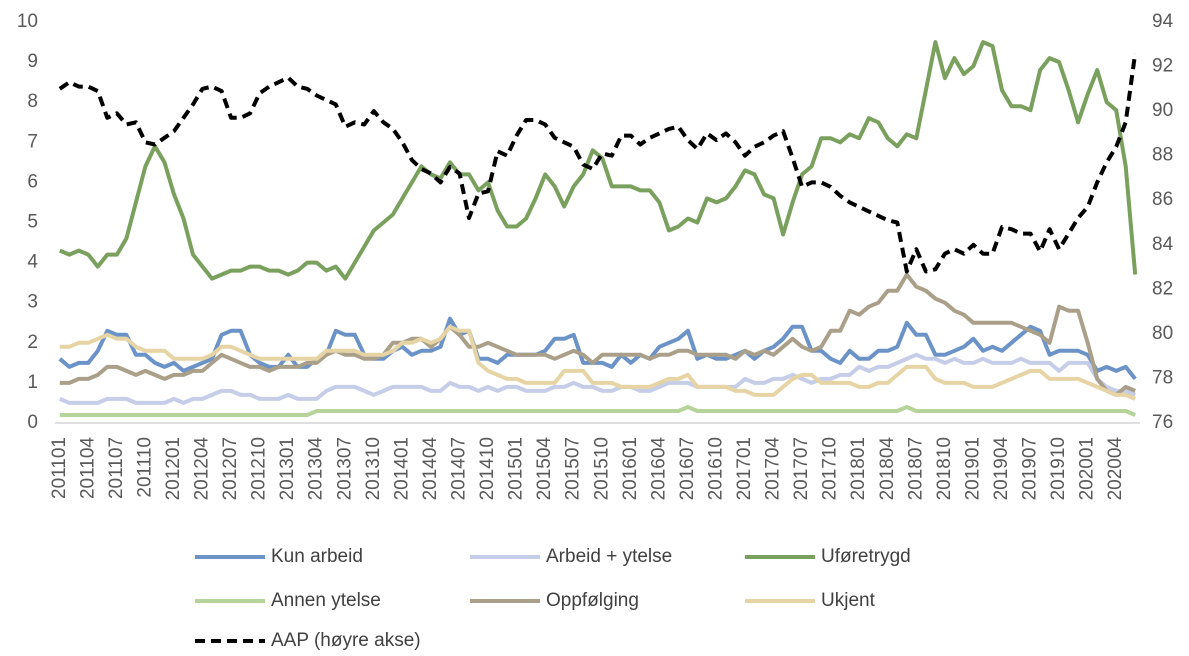  I want to click on y-tick-label: 5, so click(32, 222).